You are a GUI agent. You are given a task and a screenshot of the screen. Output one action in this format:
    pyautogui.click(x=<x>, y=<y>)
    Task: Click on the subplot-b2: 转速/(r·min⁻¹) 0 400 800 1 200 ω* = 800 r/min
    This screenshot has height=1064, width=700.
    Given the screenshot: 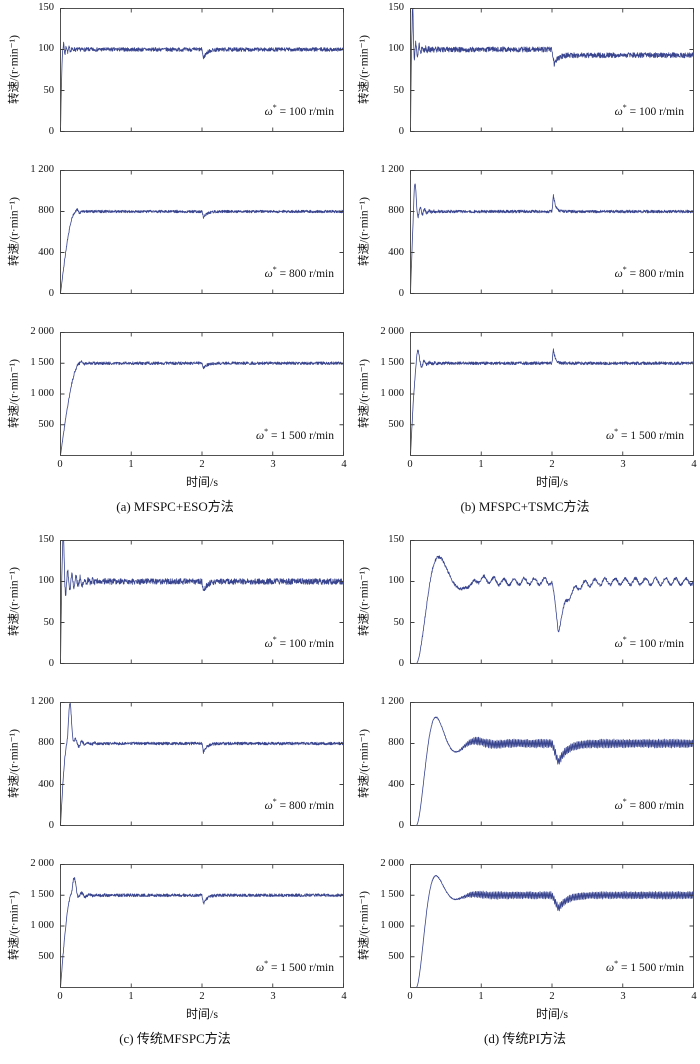 What is the action you would take?
    pyautogui.click(x=524, y=231)
    